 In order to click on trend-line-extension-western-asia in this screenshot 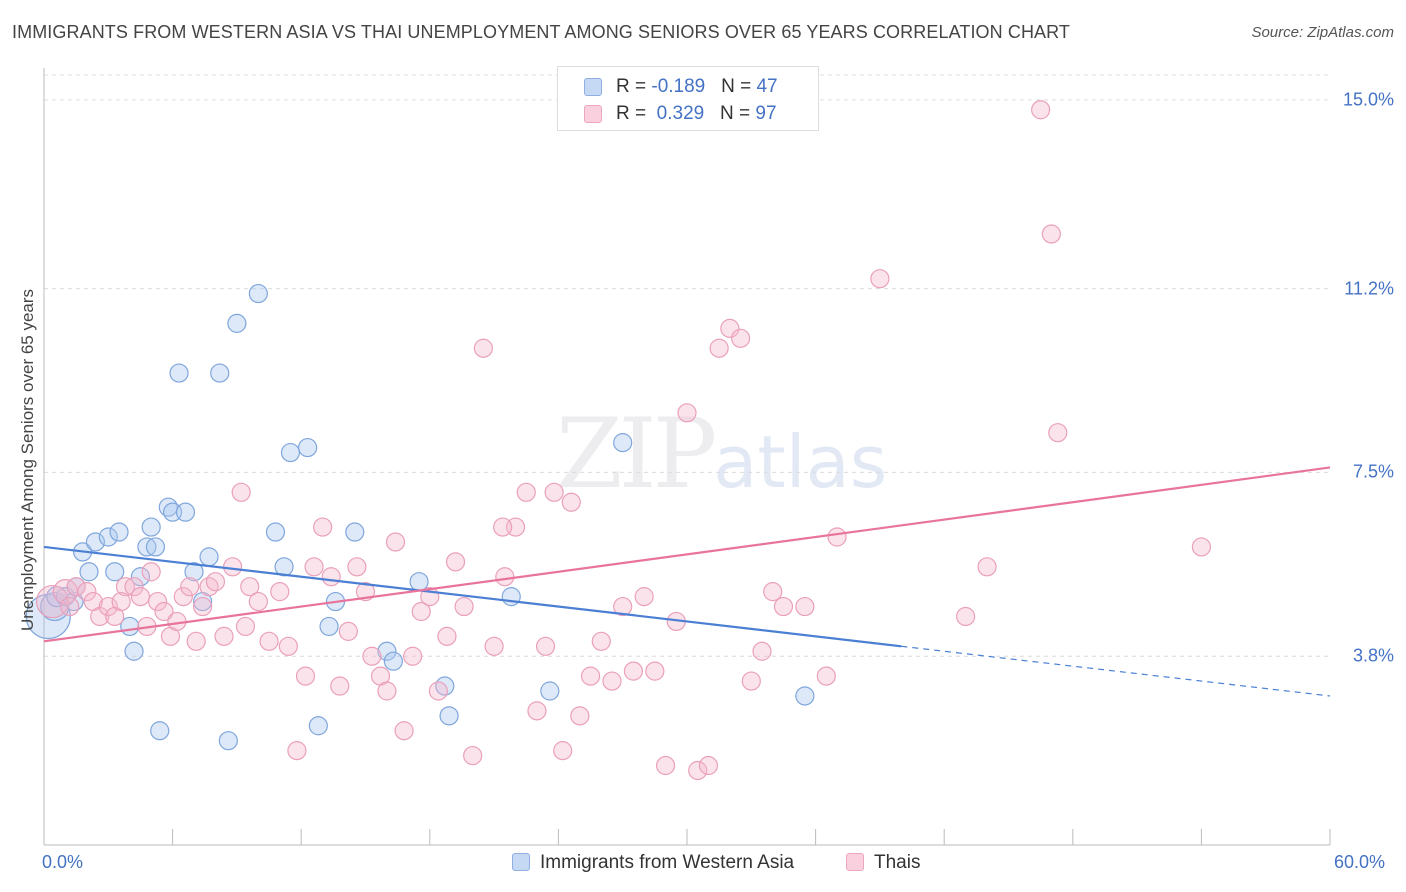, I will do `click(1116, 671)`.